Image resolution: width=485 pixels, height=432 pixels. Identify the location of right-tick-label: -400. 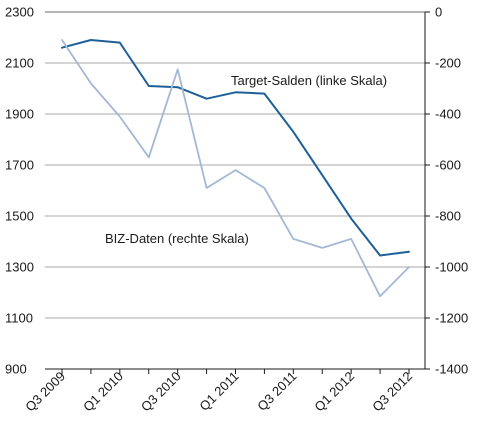
(448, 114).